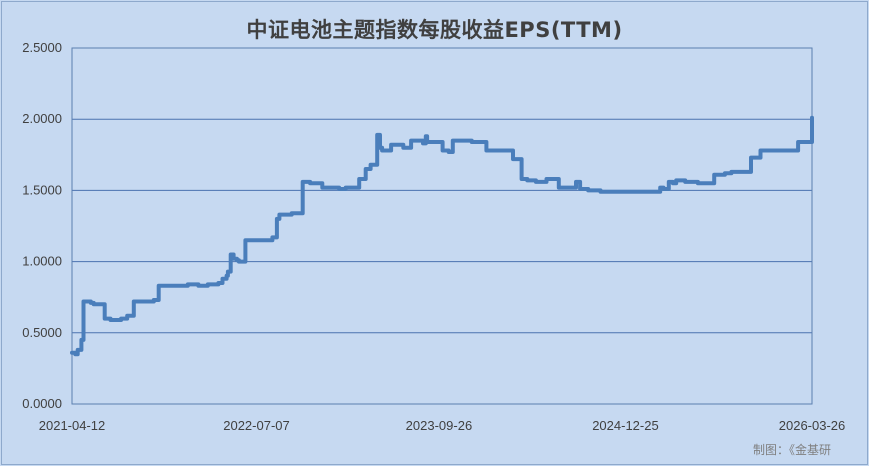 The width and height of the screenshot is (869, 466). Describe the element at coordinates (256, 425) in the screenshot. I see `x-tick-label: 2022-07-07` at that location.